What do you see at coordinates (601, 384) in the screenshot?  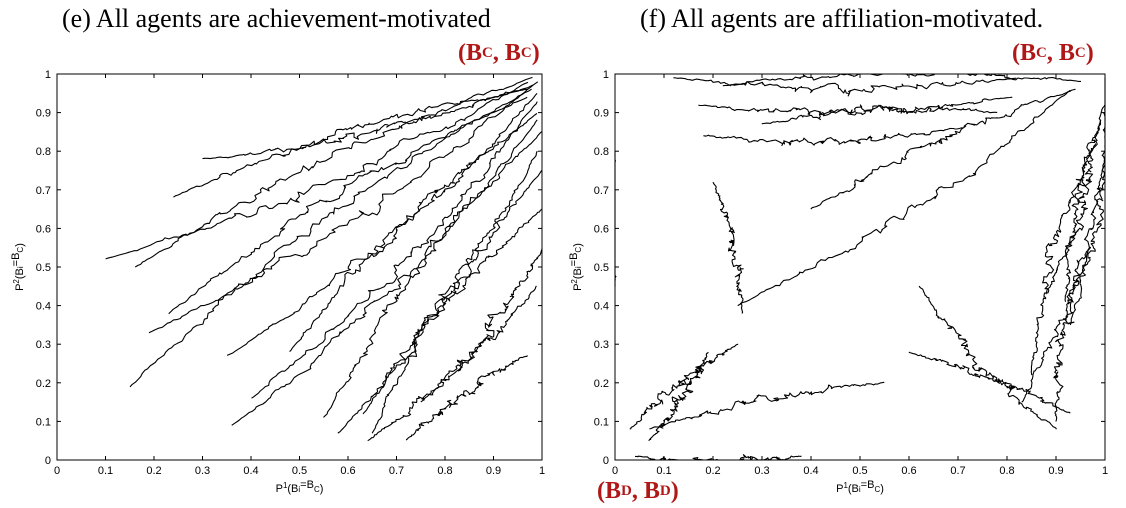 I see `y-tick-label: 0.2` at bounding box center [601, 384].